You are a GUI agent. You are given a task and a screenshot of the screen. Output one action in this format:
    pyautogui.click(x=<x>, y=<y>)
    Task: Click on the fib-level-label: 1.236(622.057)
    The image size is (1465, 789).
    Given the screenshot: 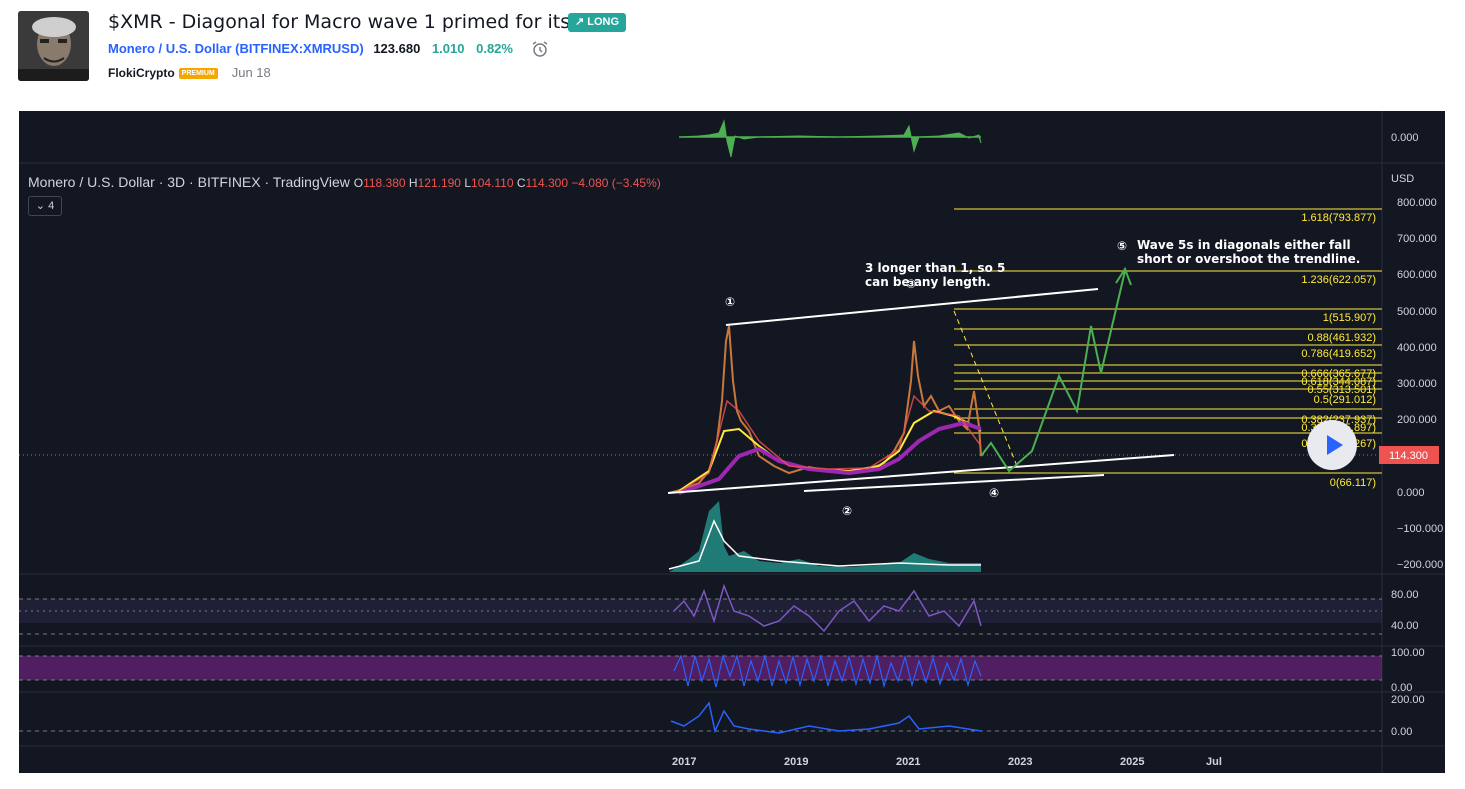 What is the action you would take?
    pyautogui.click(x=1338, y=280)
    